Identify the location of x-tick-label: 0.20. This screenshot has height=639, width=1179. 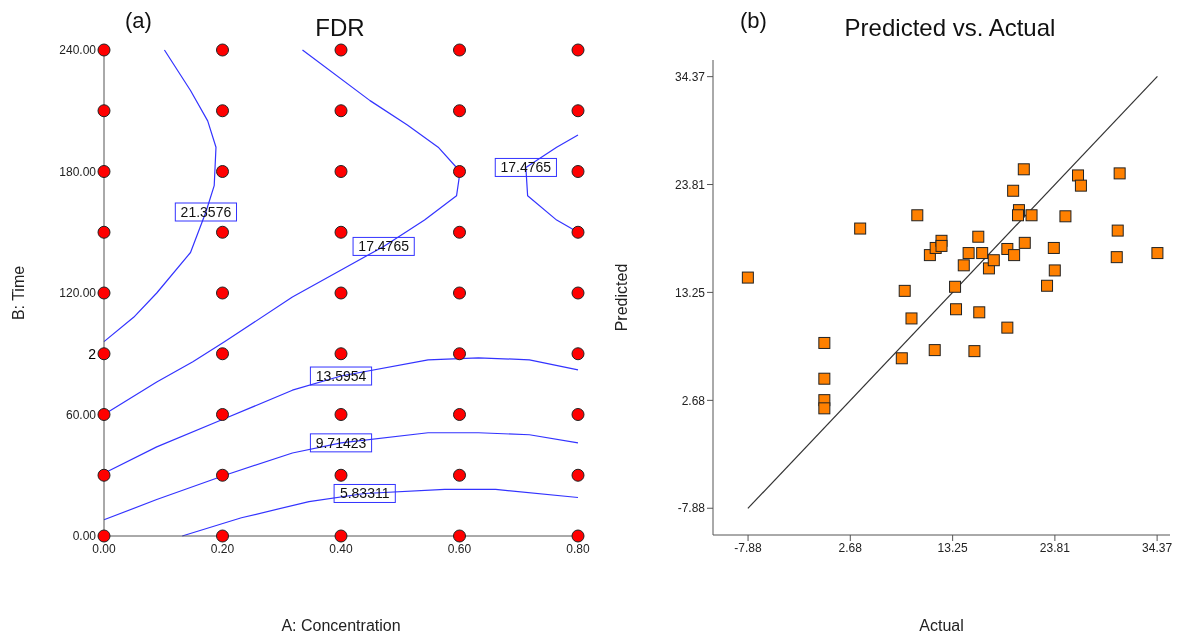
(222, 548).